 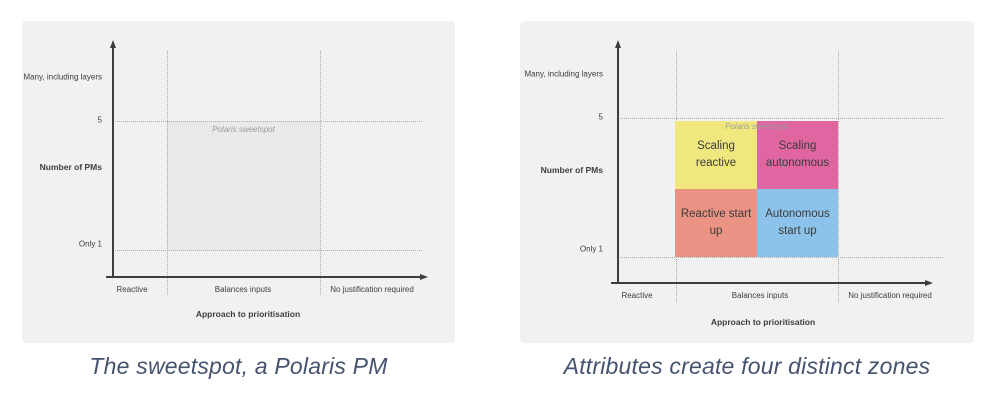 I want to click on zone-label: Reactive start up, so click(x=716, y=222).